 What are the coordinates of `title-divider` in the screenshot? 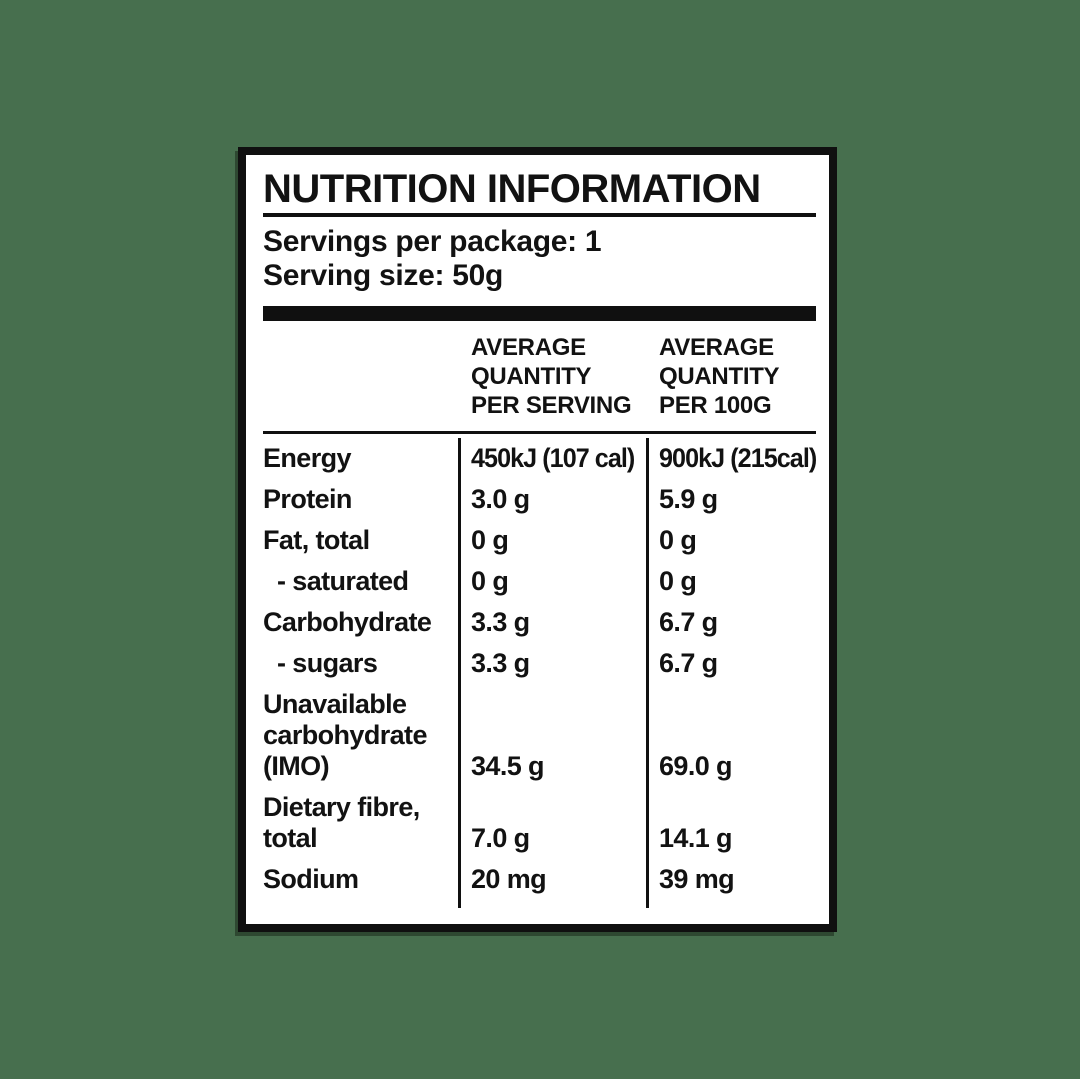 It's located at (539, 215).